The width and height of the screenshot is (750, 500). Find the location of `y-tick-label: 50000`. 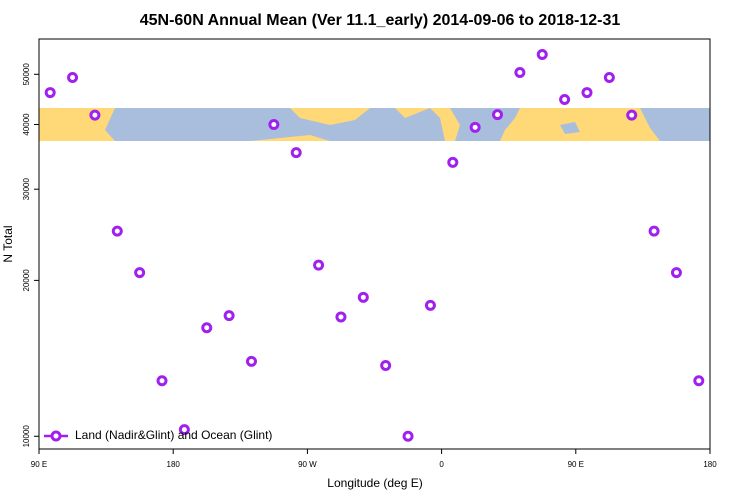

y-tick-label: 50000 is located at coordinates (26, 74).